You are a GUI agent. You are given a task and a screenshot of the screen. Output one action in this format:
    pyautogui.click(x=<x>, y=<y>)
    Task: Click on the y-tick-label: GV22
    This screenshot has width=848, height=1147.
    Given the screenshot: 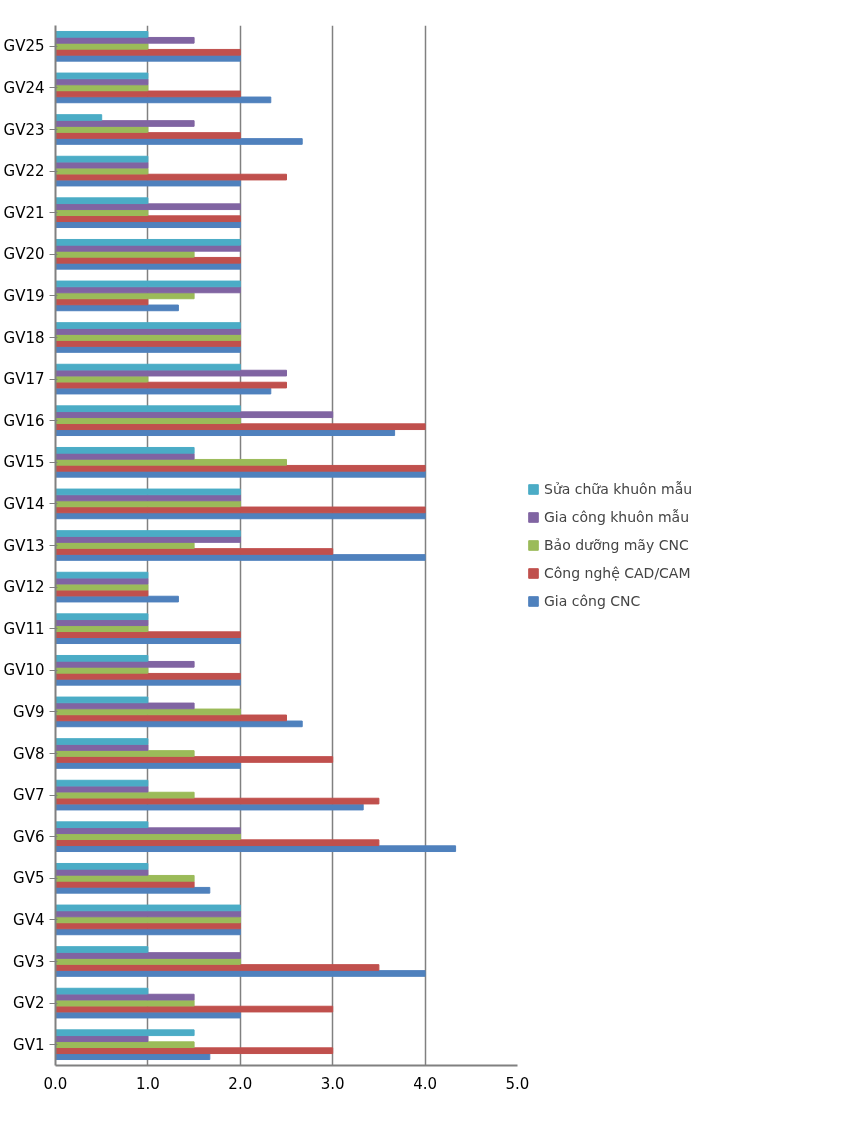 What is the action you would take?
    pyautogui.click(x=24, y=171)
    